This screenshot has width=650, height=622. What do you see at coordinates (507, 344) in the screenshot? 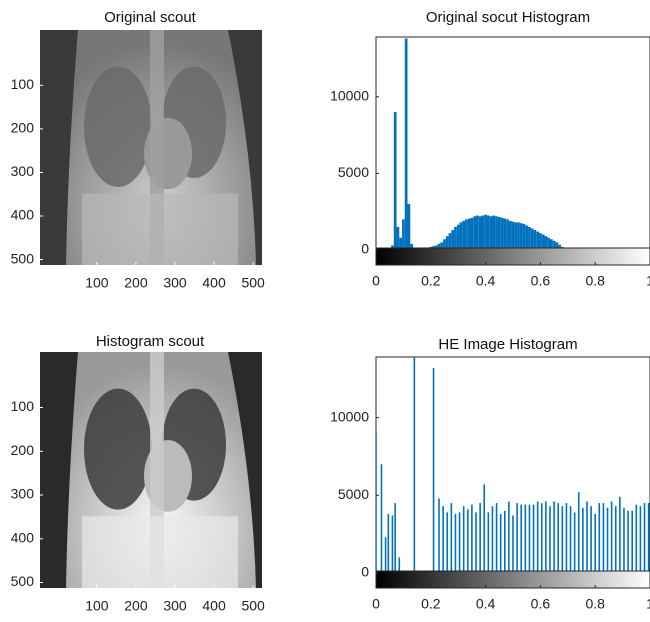
I see `chart-title: HE Image Histogram` at bounding box center [507, 344].